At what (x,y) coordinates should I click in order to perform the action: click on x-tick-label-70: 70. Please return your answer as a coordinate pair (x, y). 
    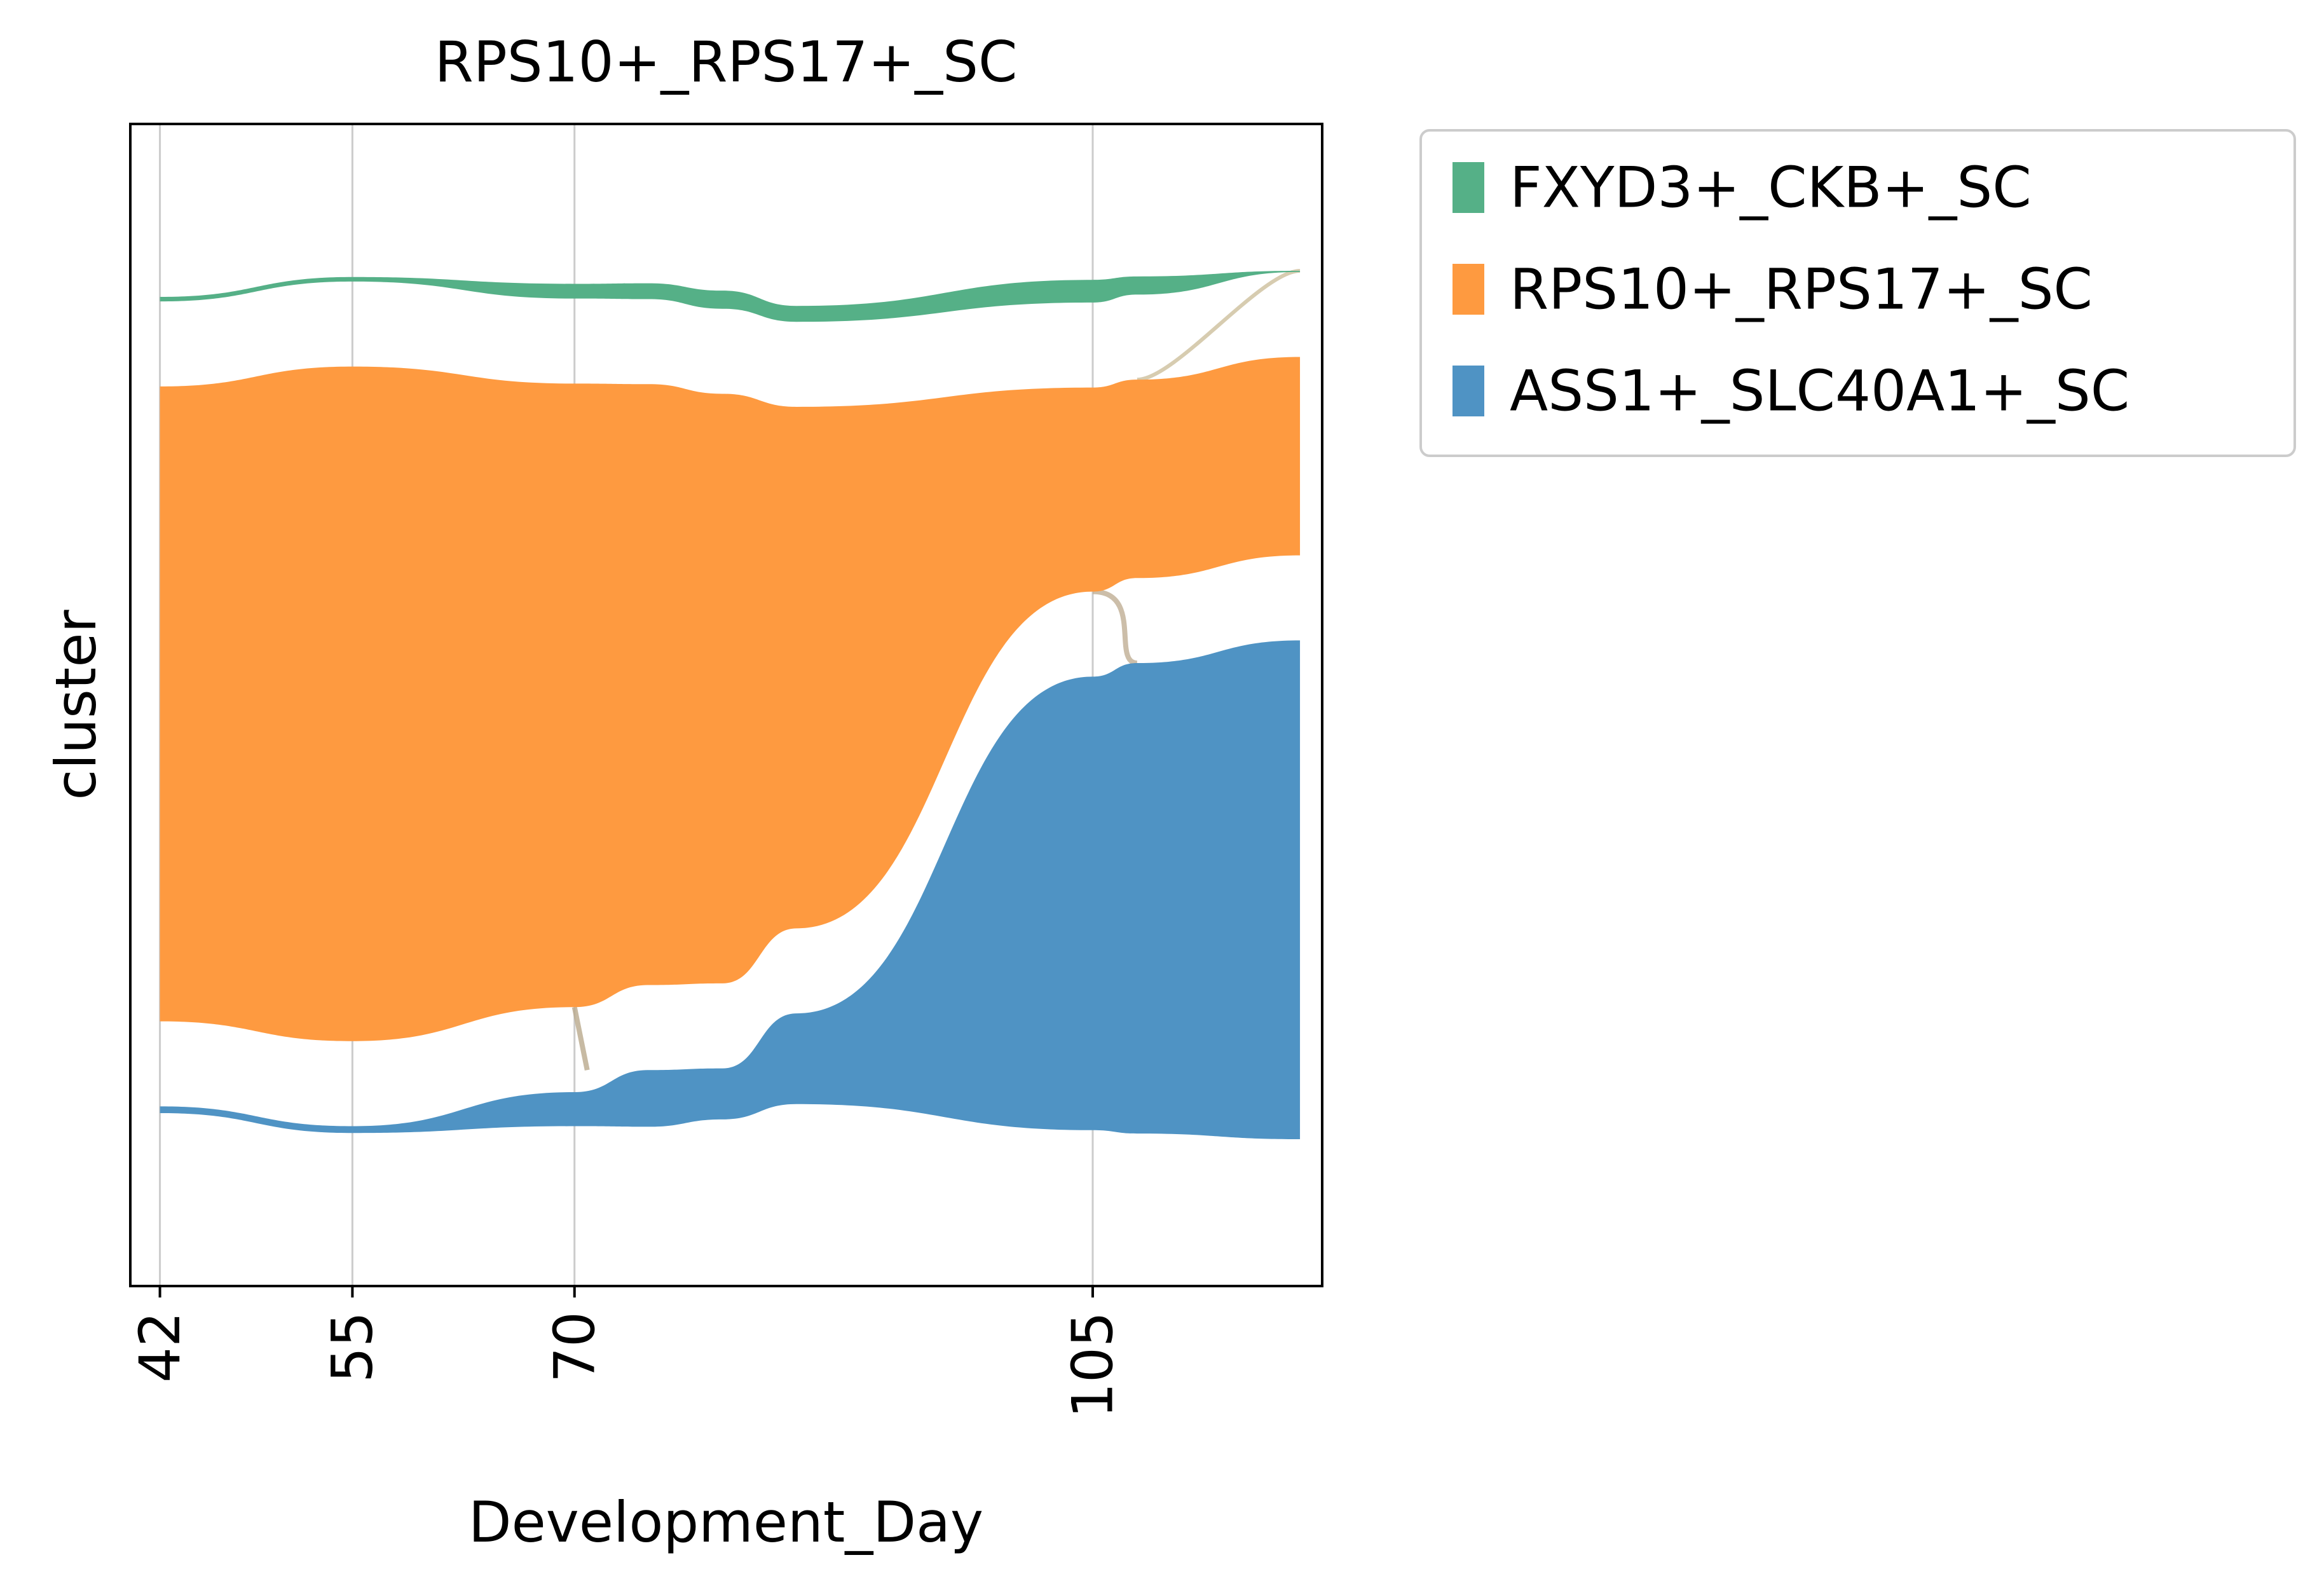
    Looking at the image, I should click on (574, 1347).